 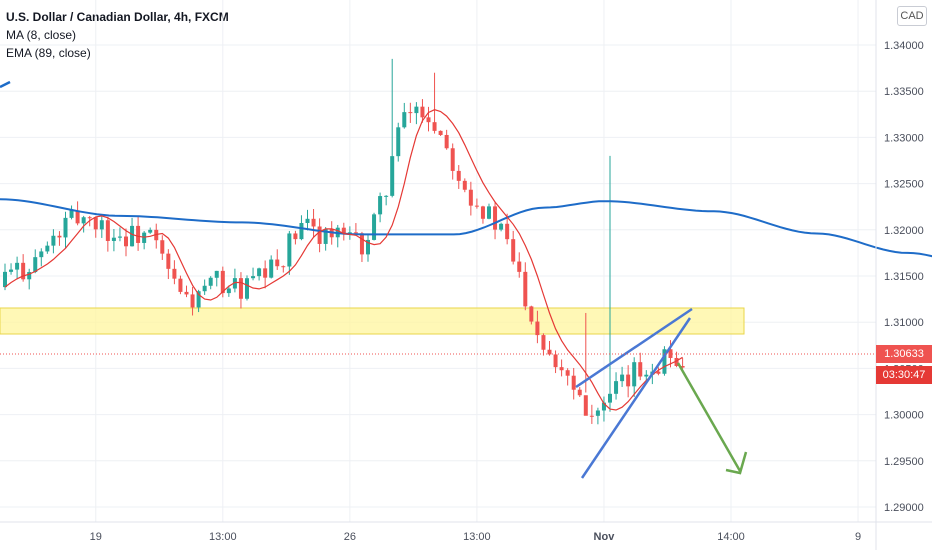 I want to click on countdown-tag: 03:30:47, so click(x=904, y=375).